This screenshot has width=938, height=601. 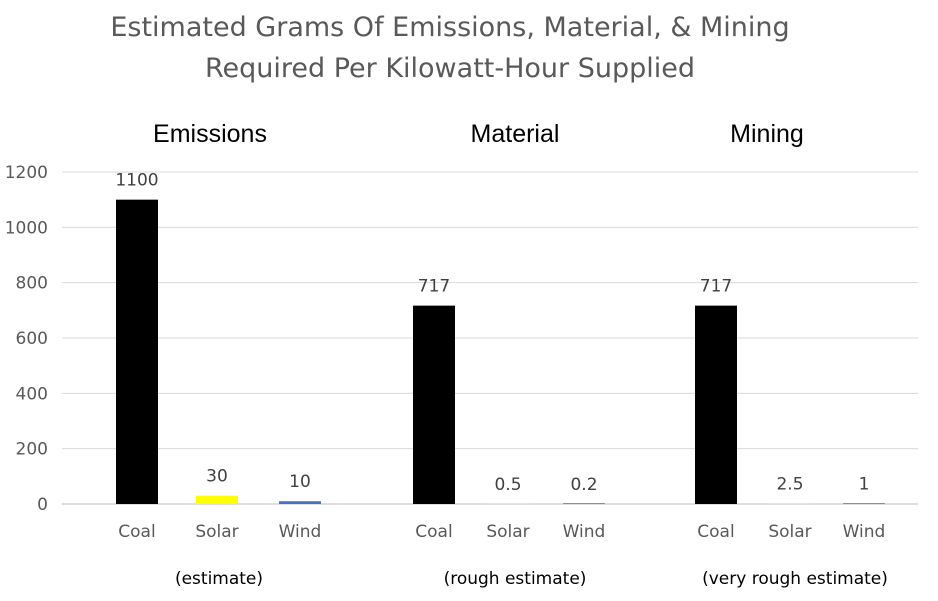 What do you see at coordinates (136, 181) in the screenshot?
I see `data-label: 1100` at bounding box center [136, 181].